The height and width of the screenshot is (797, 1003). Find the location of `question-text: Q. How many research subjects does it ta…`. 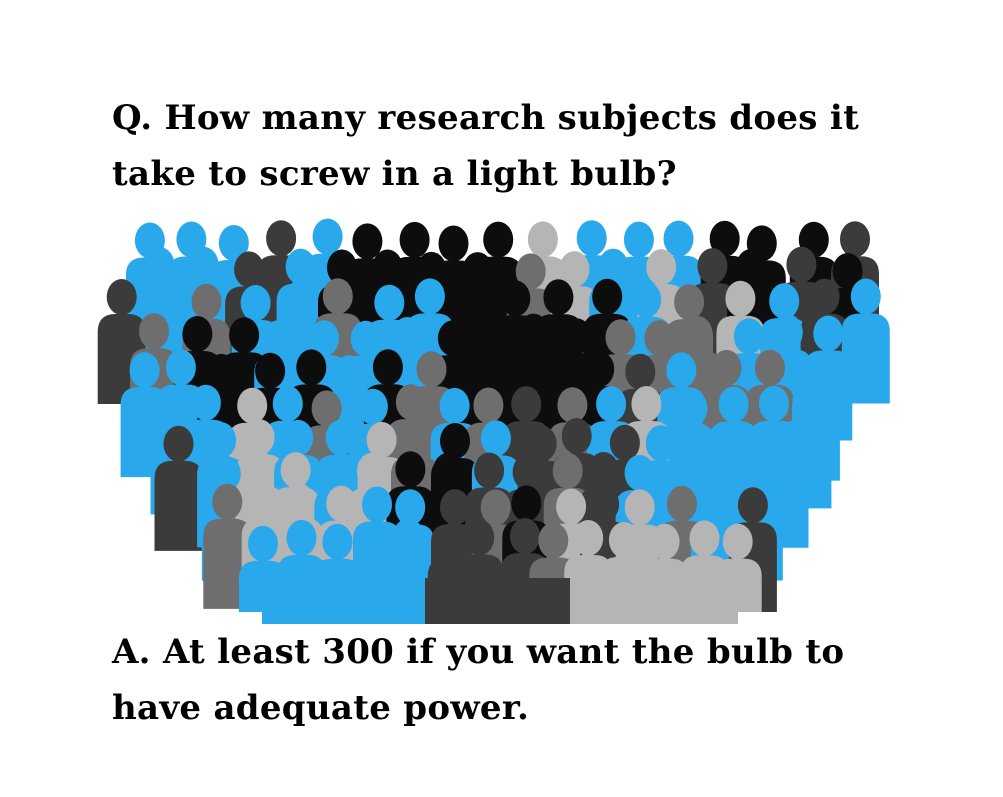

question-text: Q. How many research subjects does it ta… is located at coordinates (486, 146).